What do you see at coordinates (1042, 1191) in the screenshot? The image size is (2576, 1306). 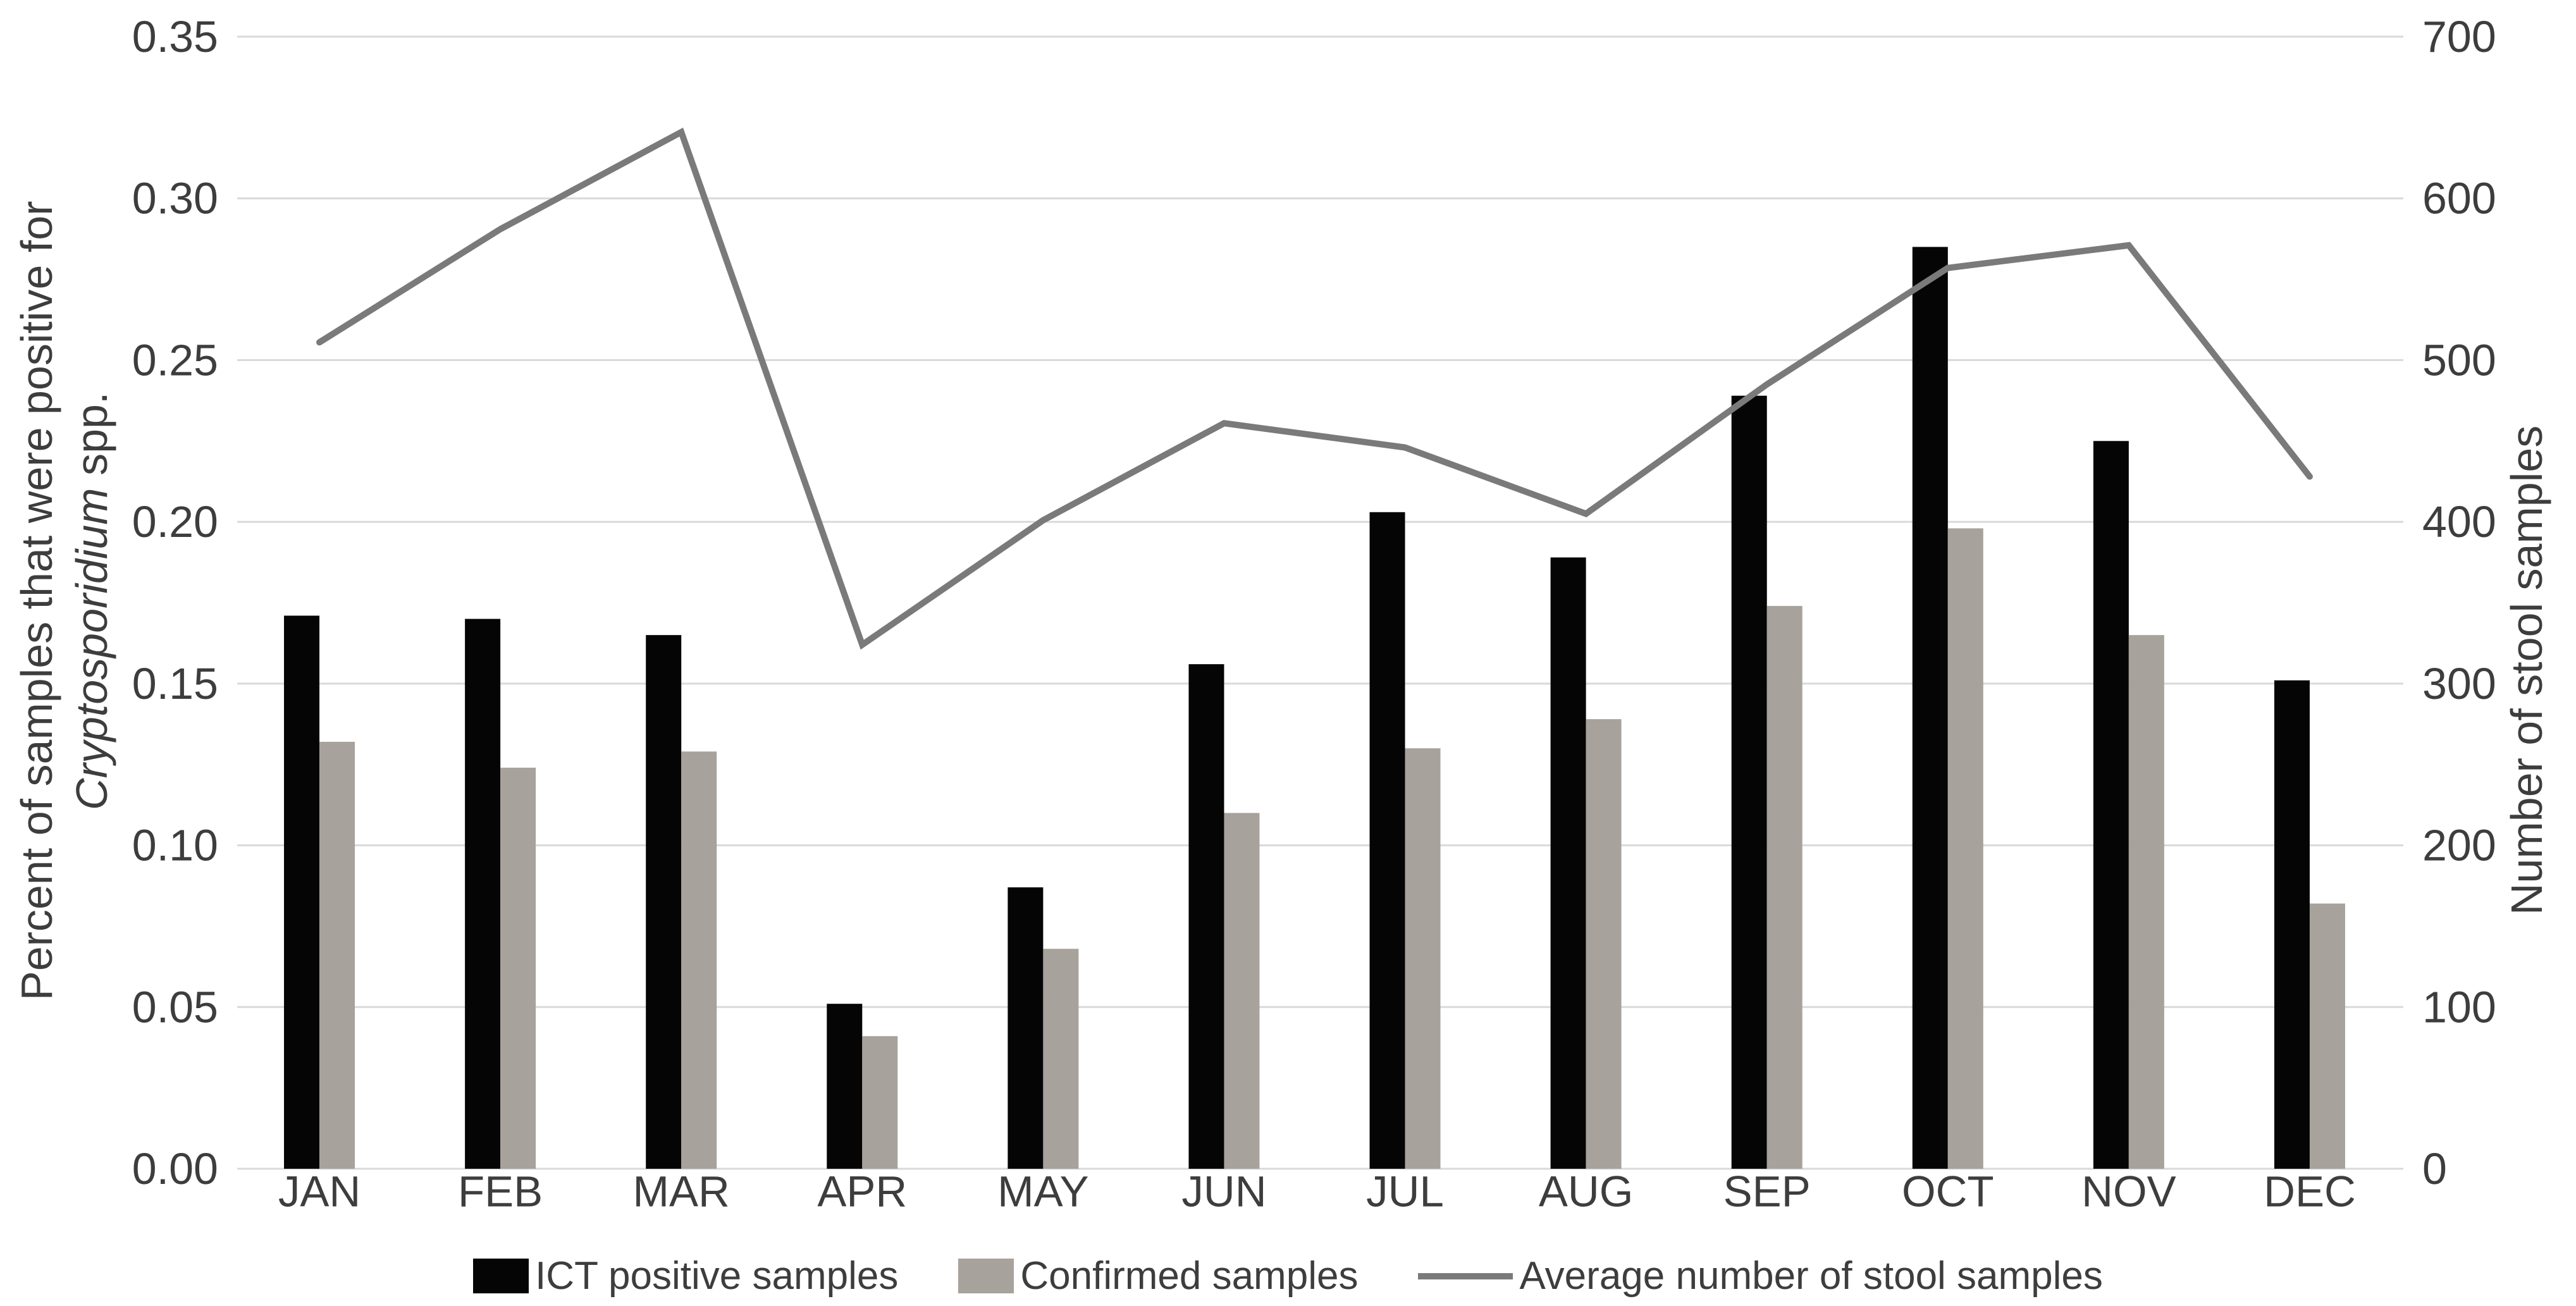 I see `month-label: MAY` at bounding box center [1042, 1191].